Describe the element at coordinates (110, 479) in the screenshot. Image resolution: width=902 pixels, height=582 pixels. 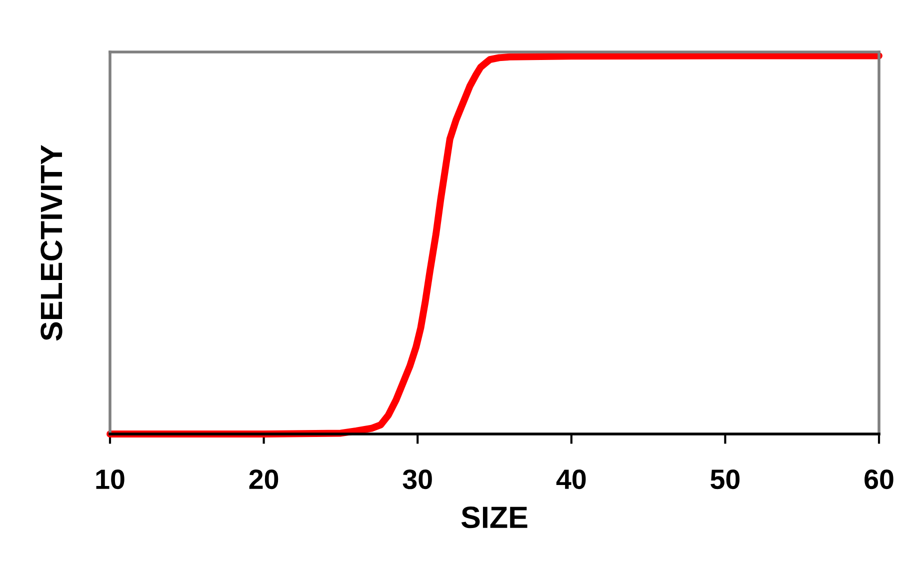
I see `x-tick-label: 10` at that location.